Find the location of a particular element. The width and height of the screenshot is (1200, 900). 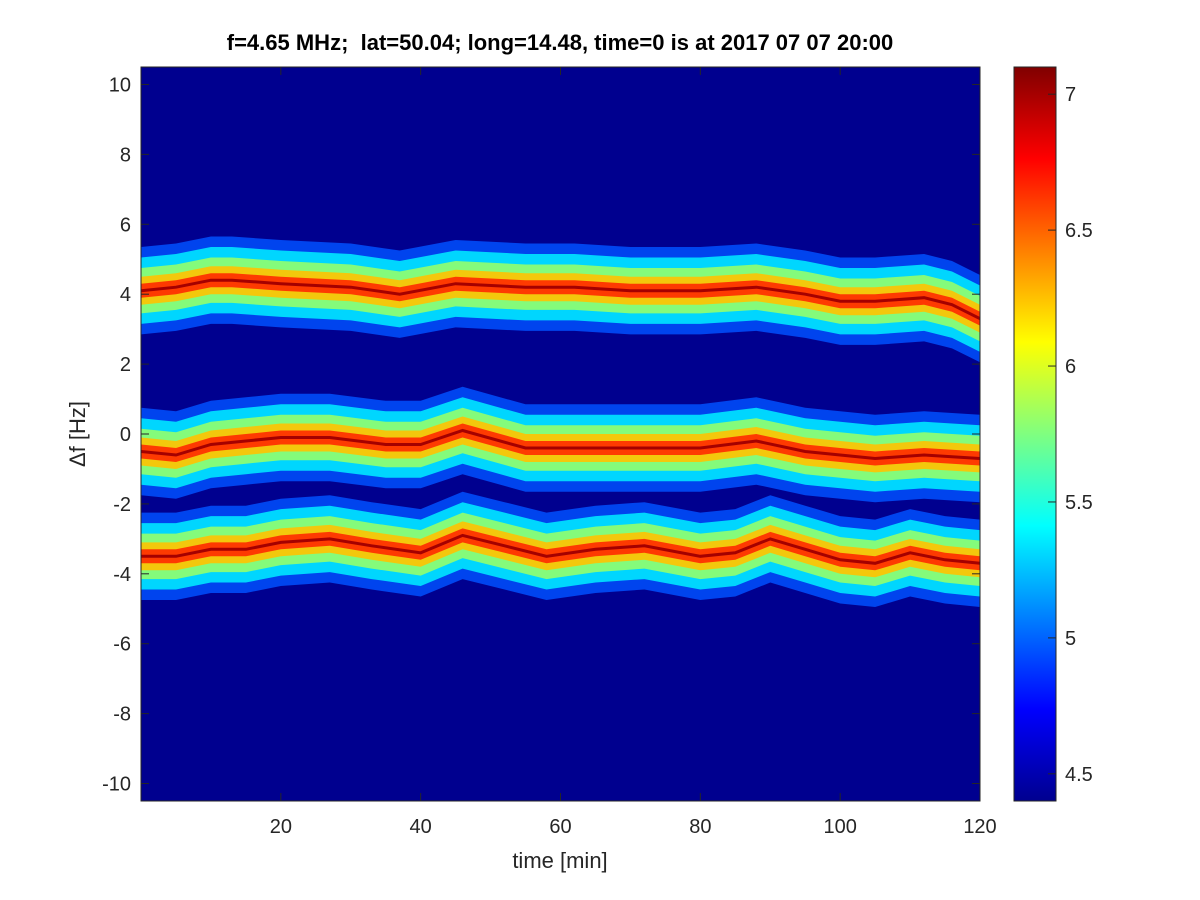

band-2-peak-line is located at coordinates (560, 549).